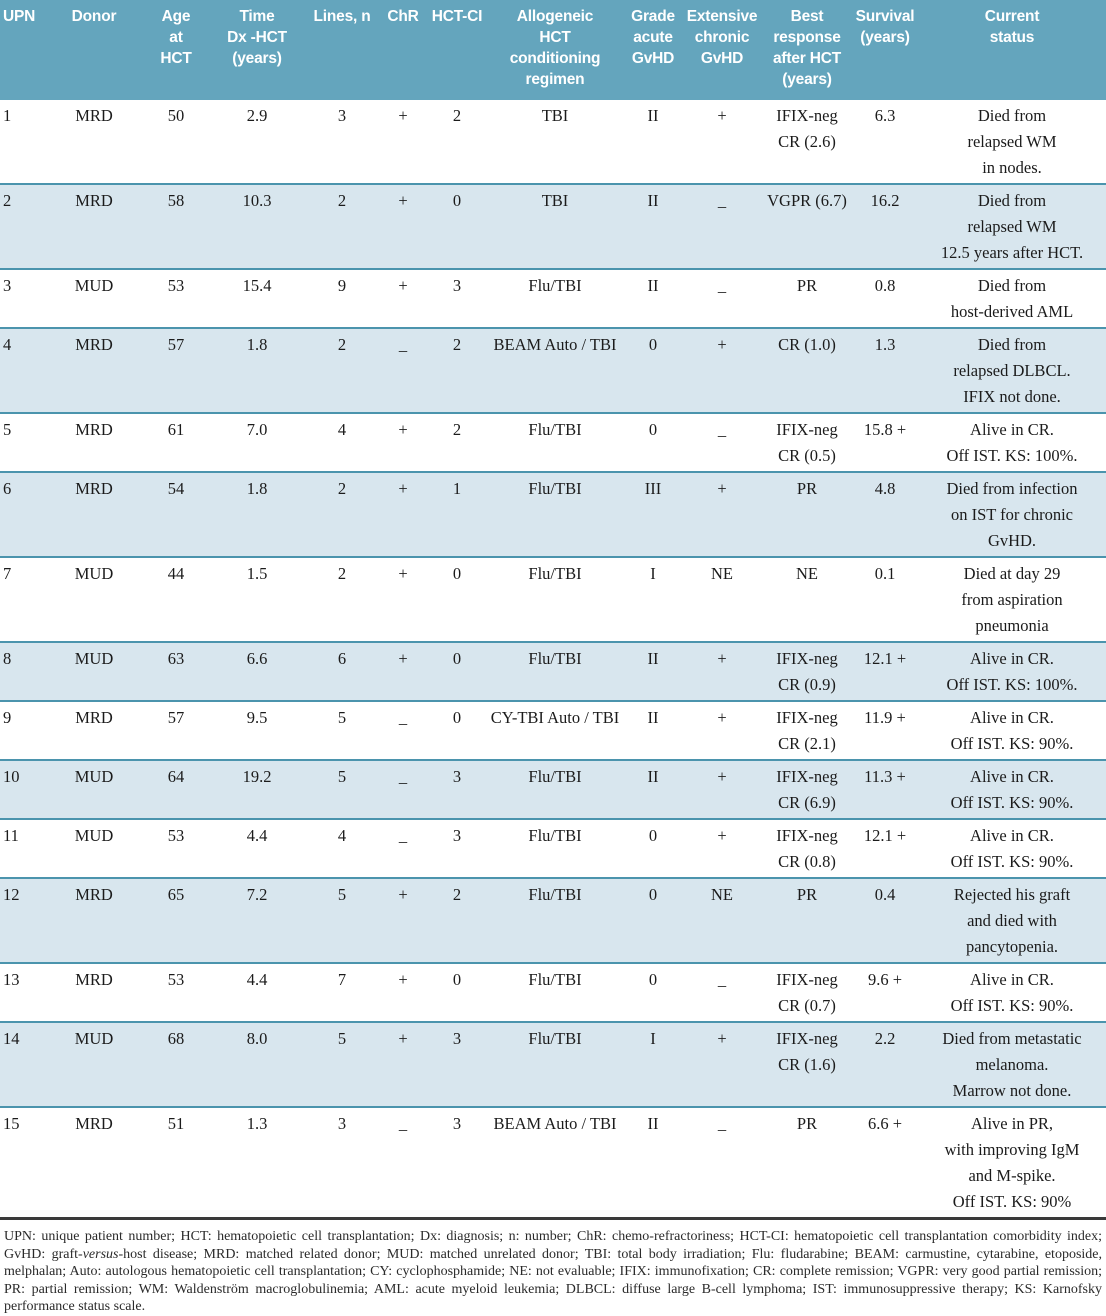 This screenshot has height=1316, width=1106. I want to click on cell-response: IFIX-neg CR (0.8), so click(807, 848).